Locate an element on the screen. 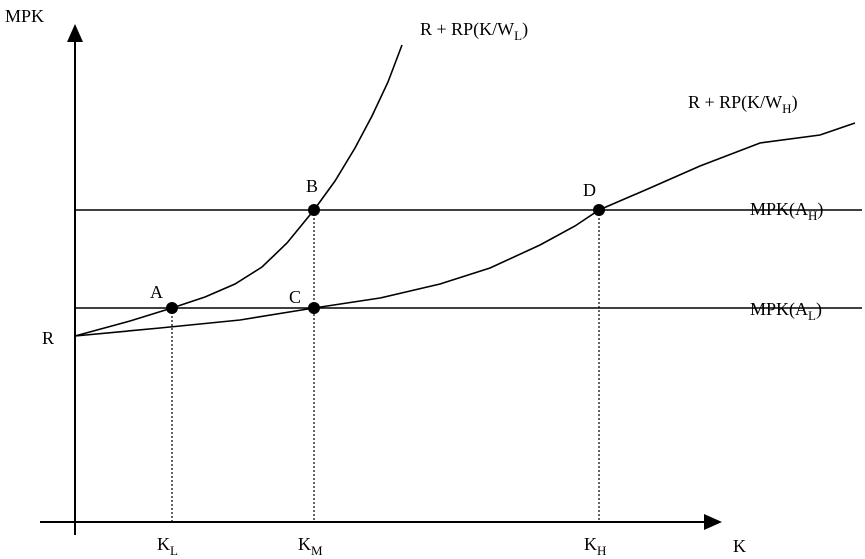  x-mark-label: KH is located at coordinates (595, 546).